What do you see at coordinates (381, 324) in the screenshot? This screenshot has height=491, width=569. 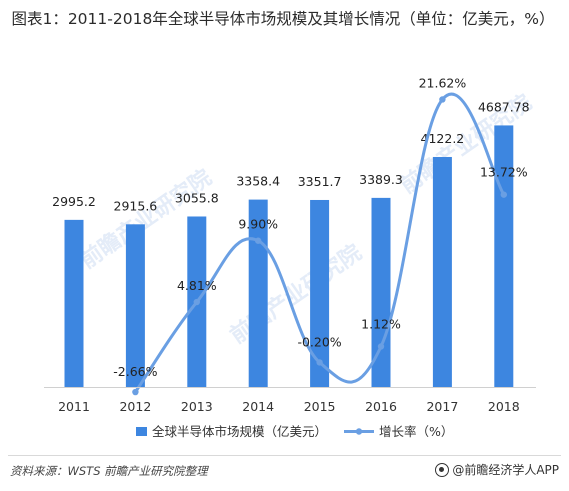 I see `growth-label-2016: 1.12%` at bounding box center [381, 324].